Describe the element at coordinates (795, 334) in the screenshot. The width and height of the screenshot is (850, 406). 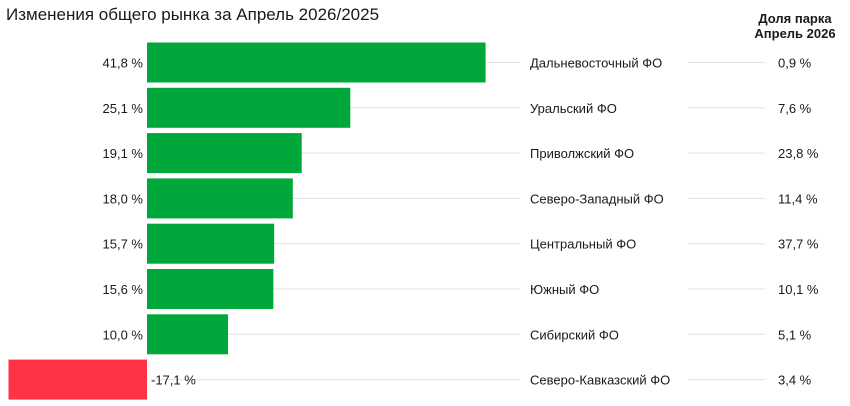
I see `share-label: 5,1 %` at that location.